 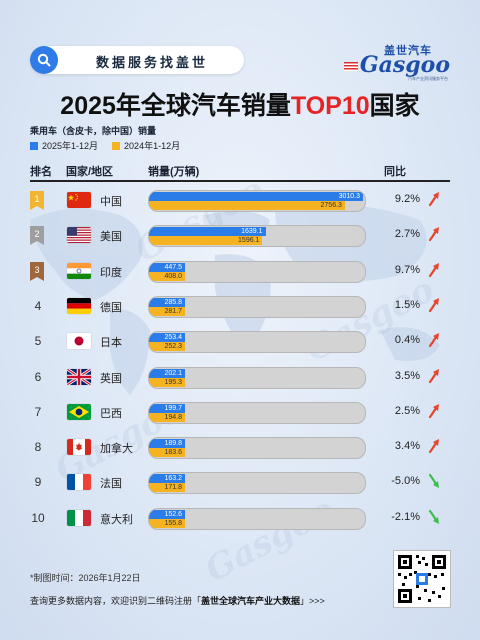 I want to click on bar-track: 1639.1 1596.1, so click(x=257, y=236).